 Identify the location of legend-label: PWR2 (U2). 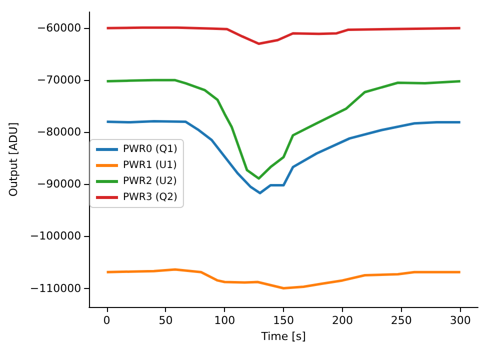
(150, 181).